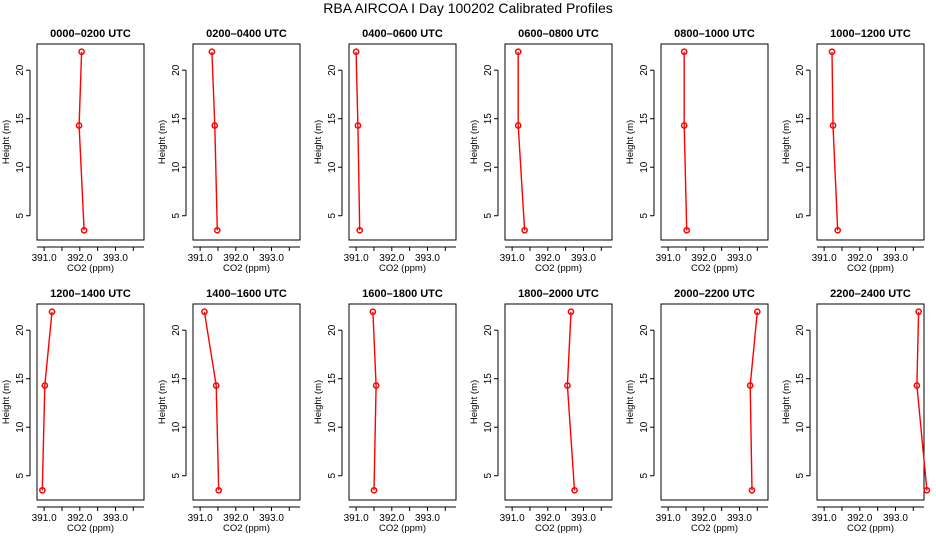 This screenshot has width=936, height=540. Describe the element at coordinates (246, 294) in the screenshot. I see `panel-title: 1400–1600 UTC` at that location.